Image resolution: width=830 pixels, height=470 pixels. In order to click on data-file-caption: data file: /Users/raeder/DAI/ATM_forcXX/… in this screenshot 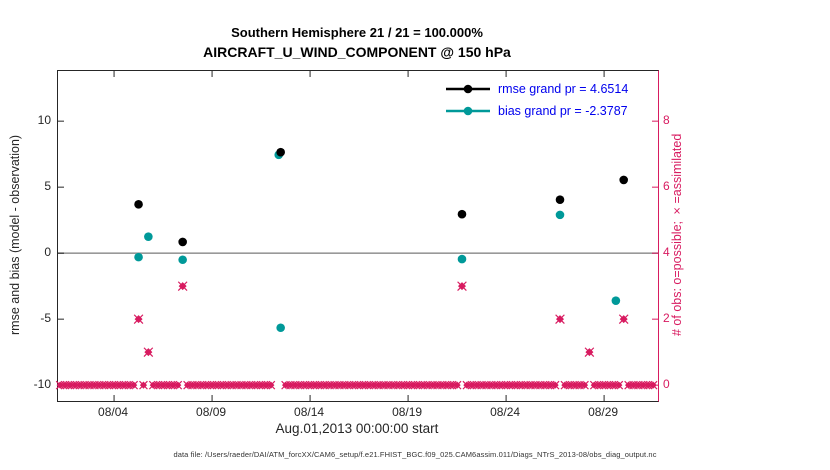, I will do `click(415, 454)`.